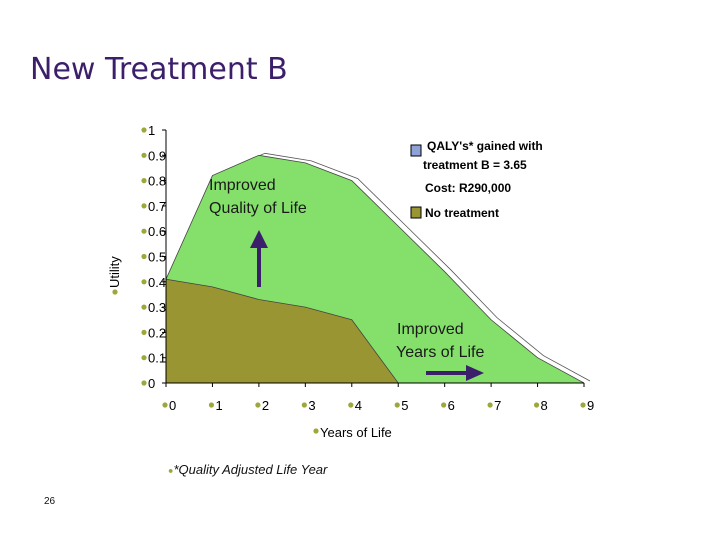 This screenshot has width=720, height=540. What do you see at coordinates (157, 282) in the screenshot?
I see `y-tick-label: 0.4` at bounding box center [157, 282].